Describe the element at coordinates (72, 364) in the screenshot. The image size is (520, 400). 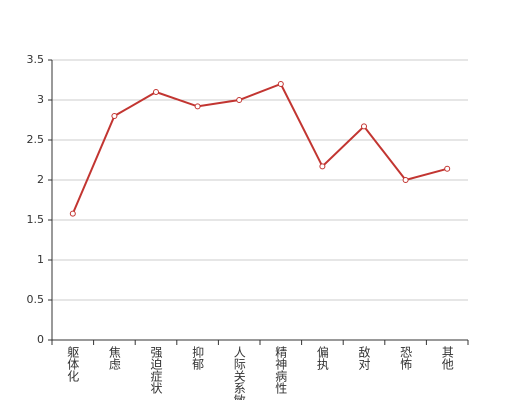
I see `x-tick-label: 躯体化` at that location.